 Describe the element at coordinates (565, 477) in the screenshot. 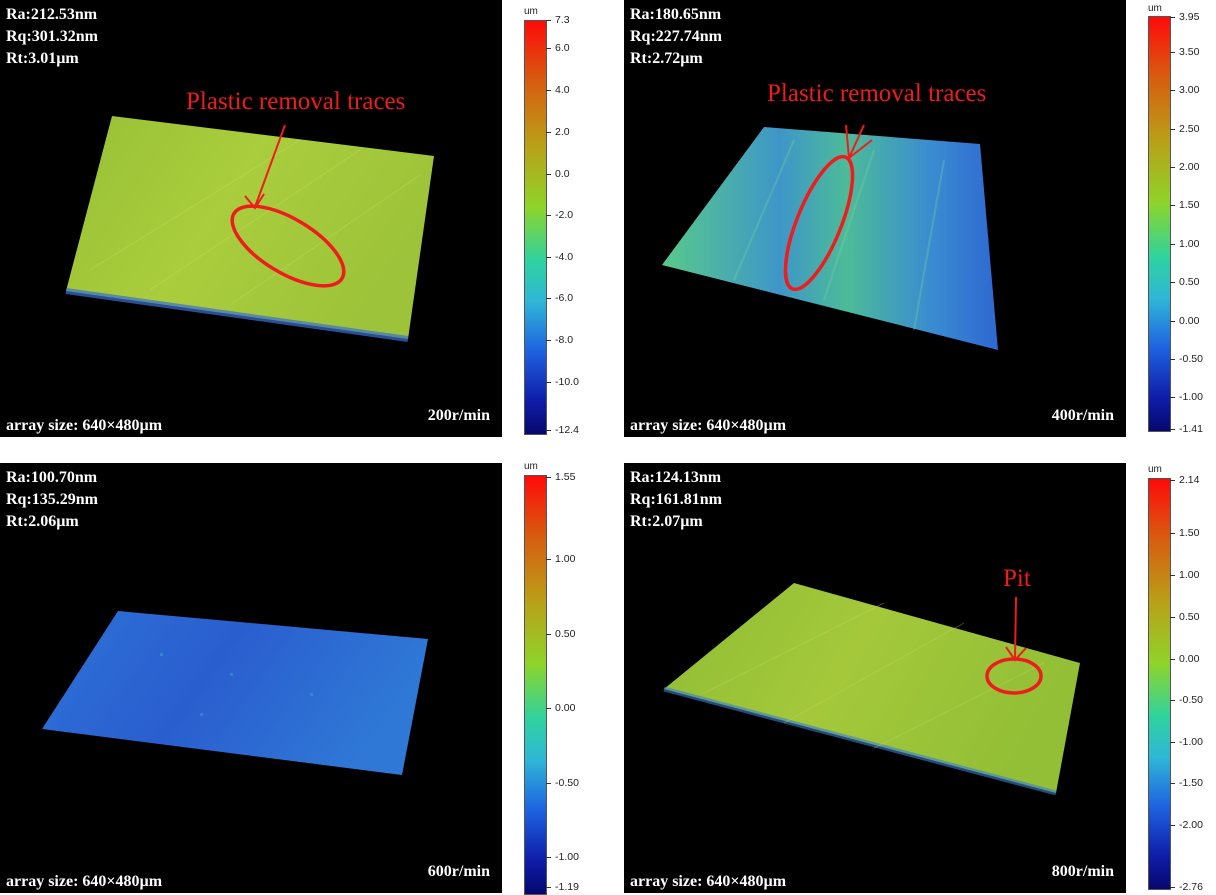

I see `colorbar-tick: 1.55` at that location.